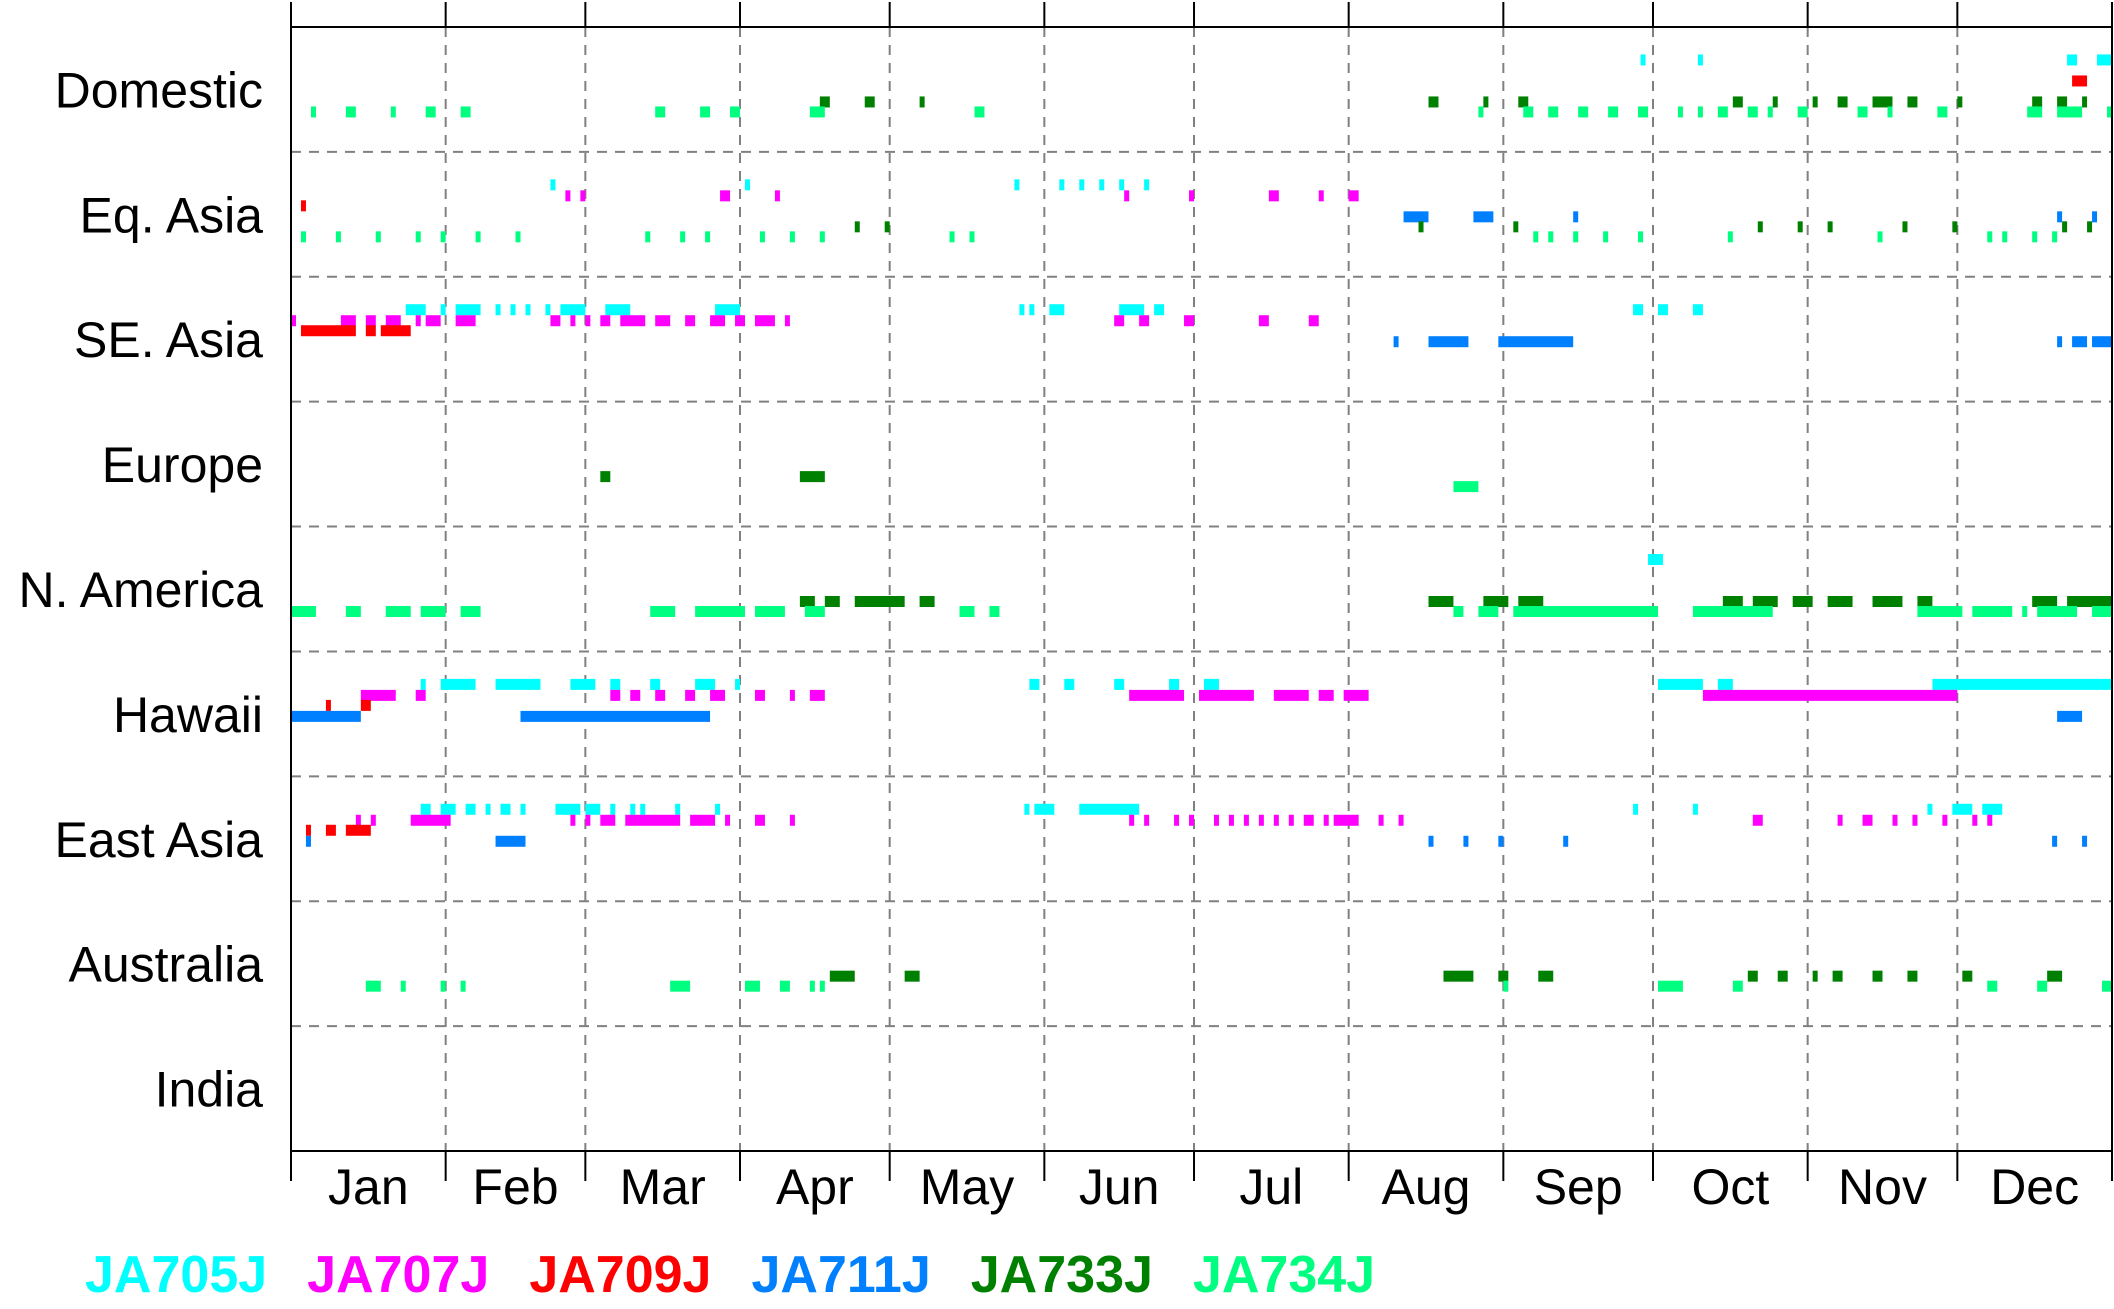 The width and height of the screenshot is (2114, 1309). Describe the element at coordinates (967, 1187) in the screenshot. I see `month-label: May` at that location.